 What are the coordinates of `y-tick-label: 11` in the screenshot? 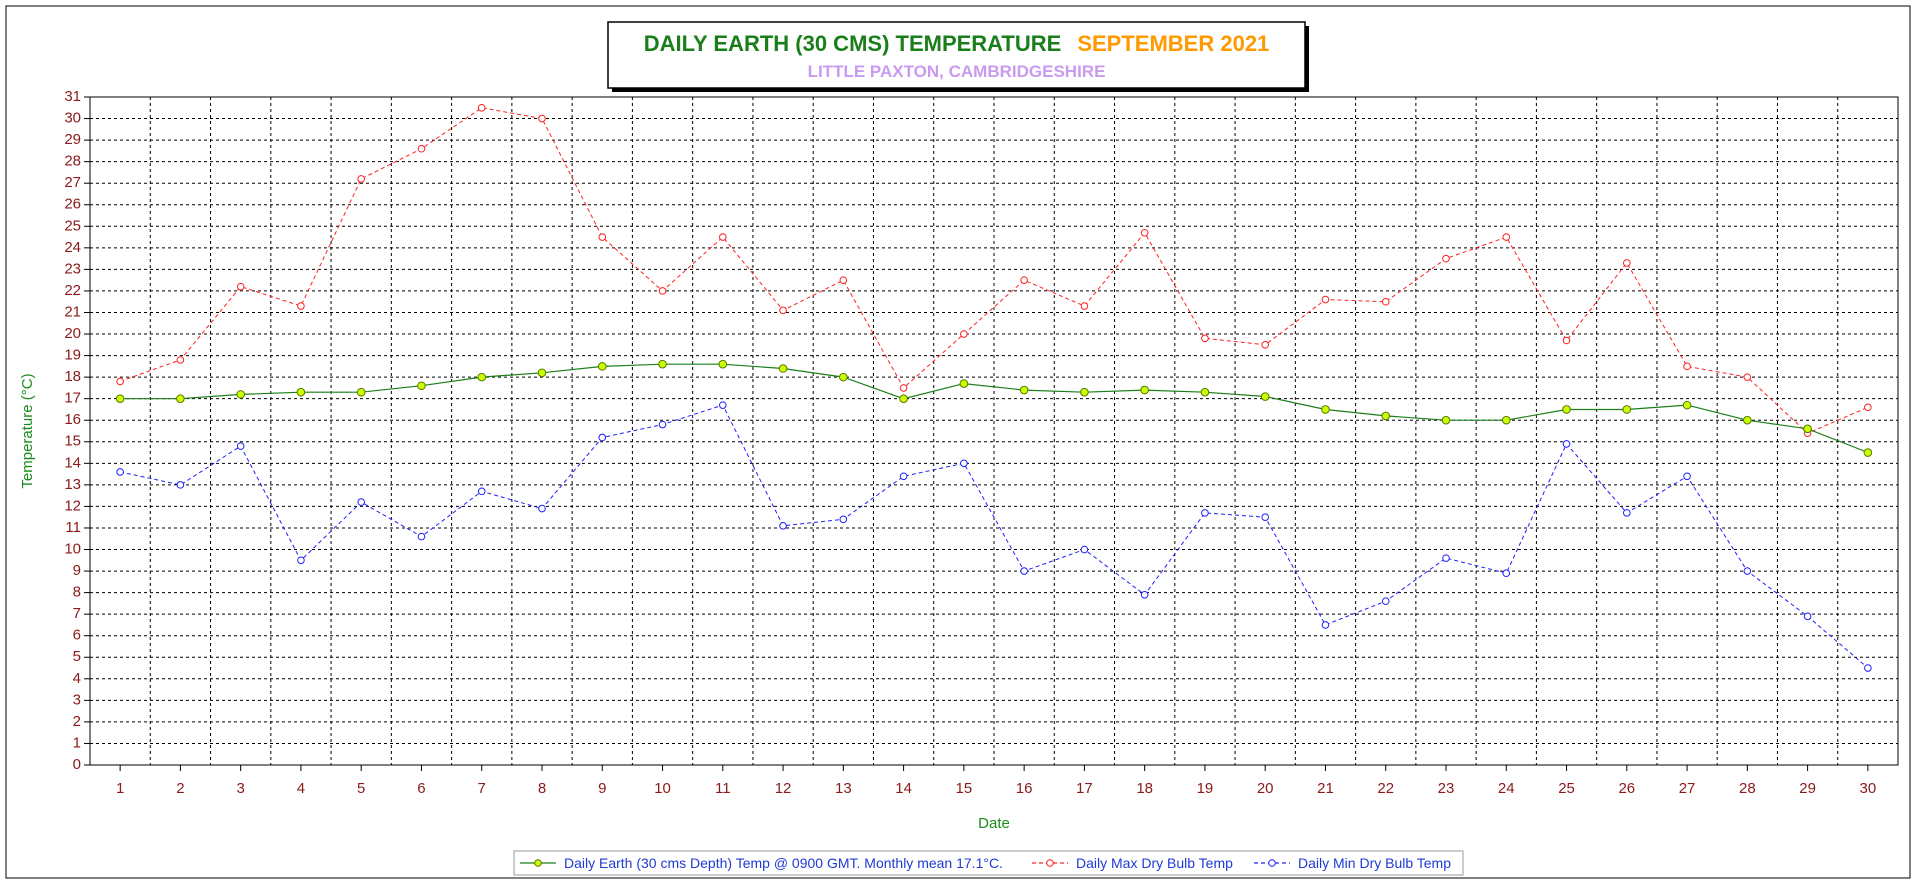 It's located at (73, 527).